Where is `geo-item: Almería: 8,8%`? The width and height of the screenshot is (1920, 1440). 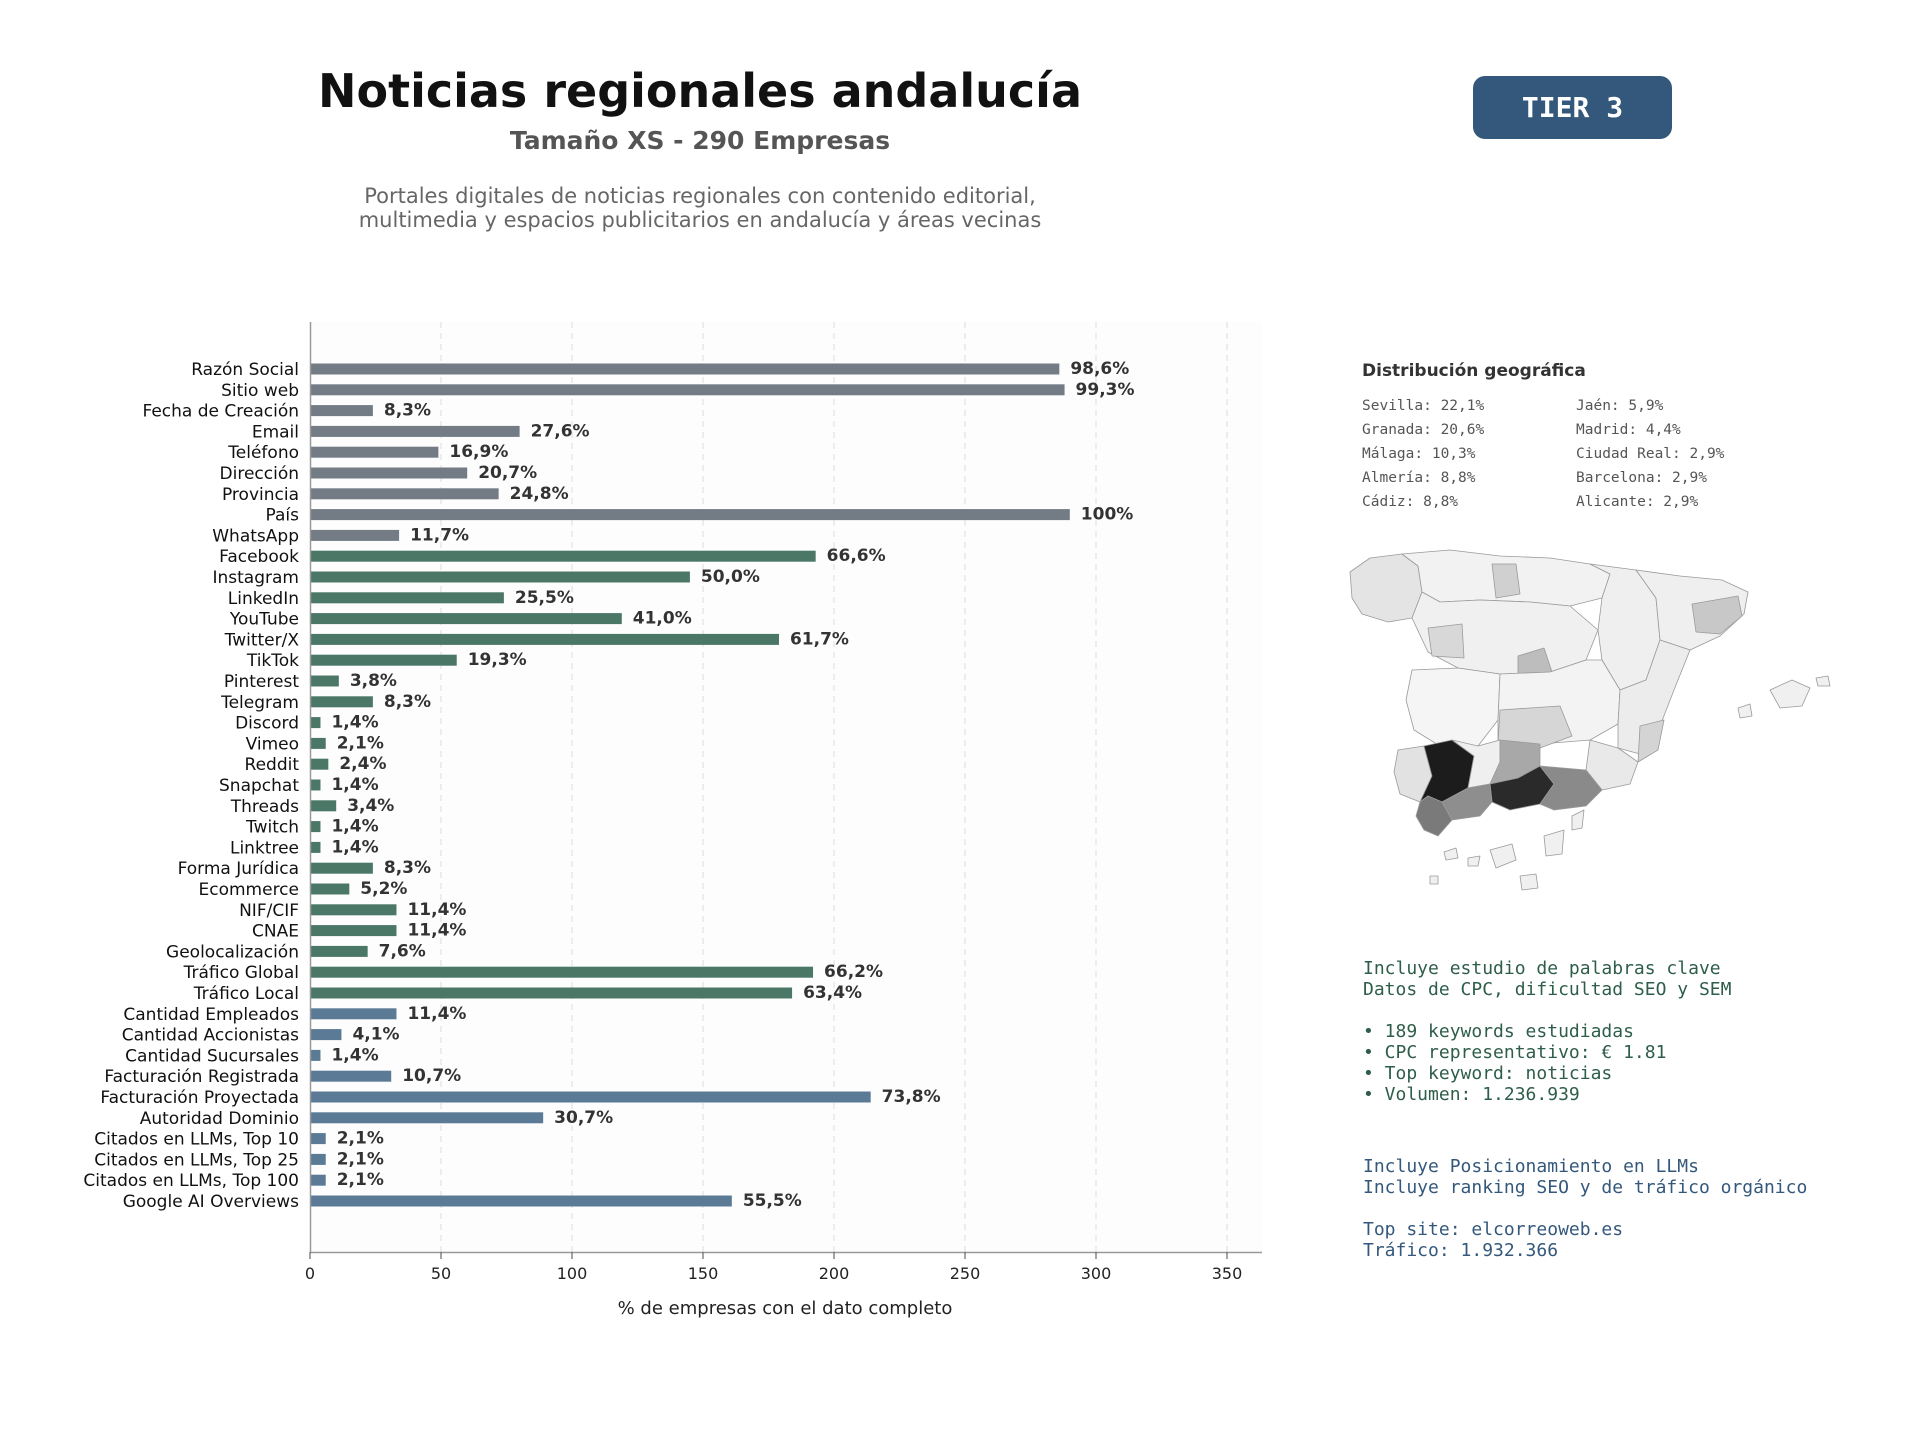 geo-item: Almería: 8,8% is located at coordinates (1419, 478).